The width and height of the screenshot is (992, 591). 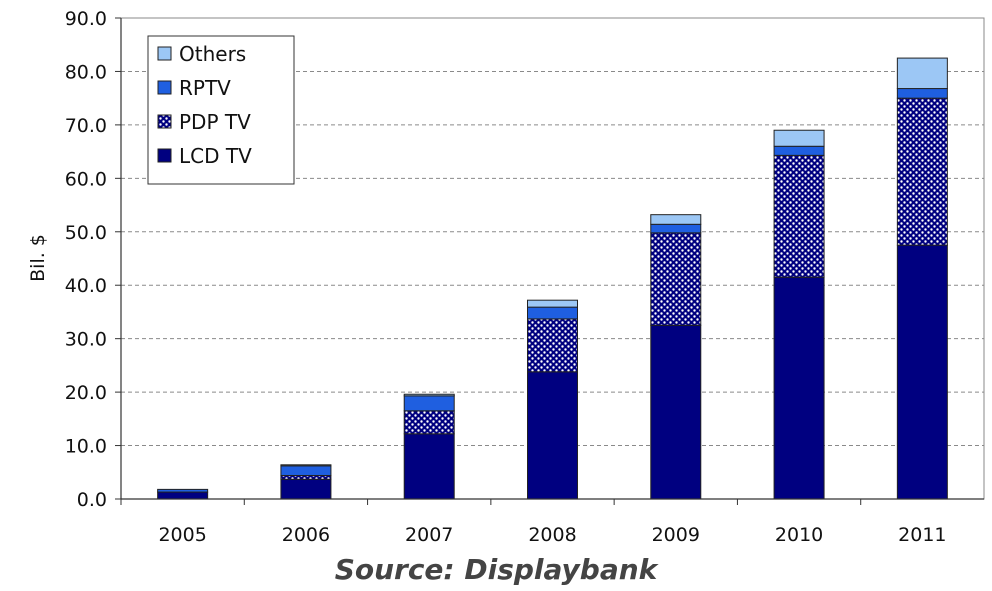 I want to click on y-tick-label: 20.0, so click(x=86, y=393).